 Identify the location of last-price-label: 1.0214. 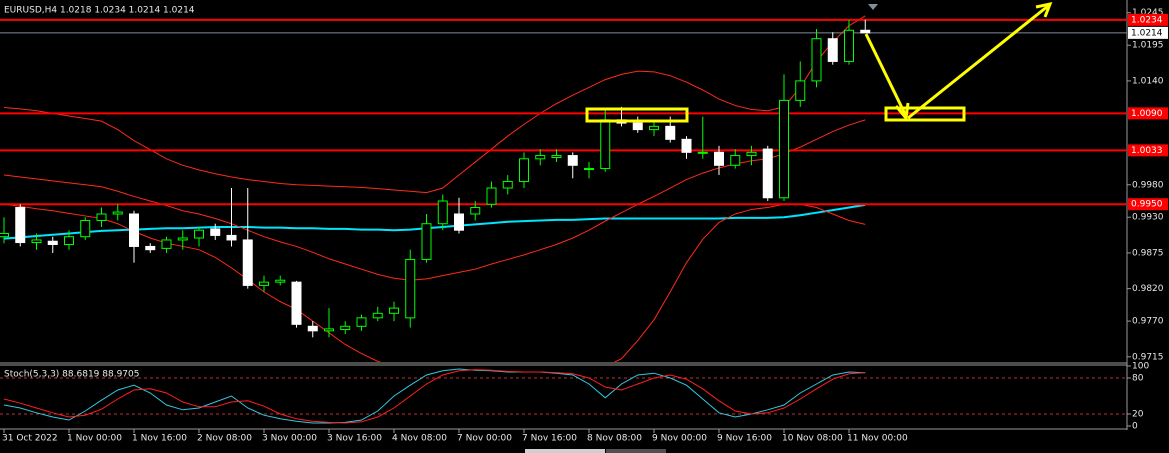
(1147, 33).